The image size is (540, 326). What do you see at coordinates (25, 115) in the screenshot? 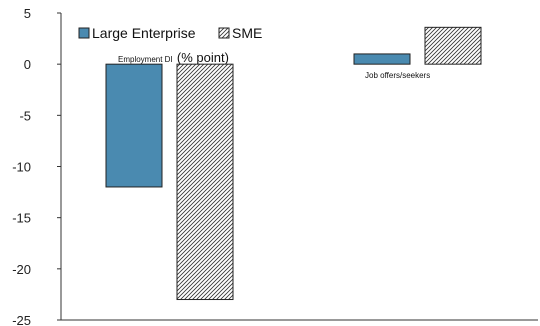
I see `y-tick-label: -5` at bounding box center [25, 115].